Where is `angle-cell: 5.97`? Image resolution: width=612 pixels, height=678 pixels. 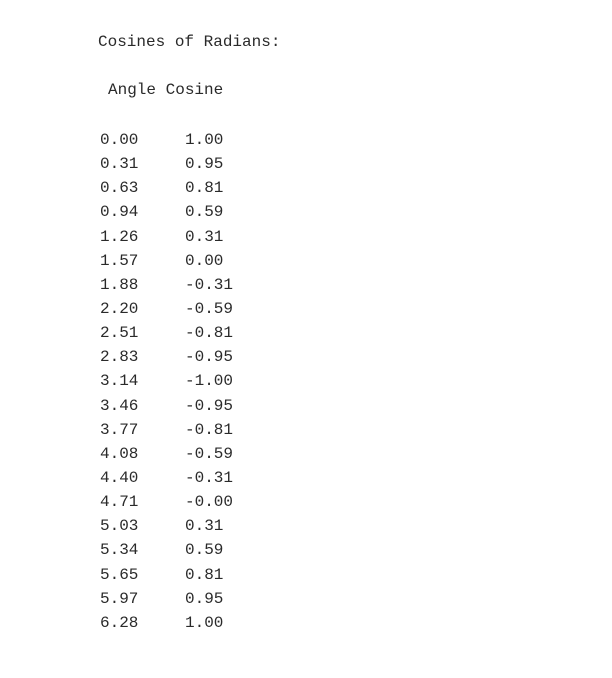 angle-cell: 5.97 is located at coordinates (119, 598).